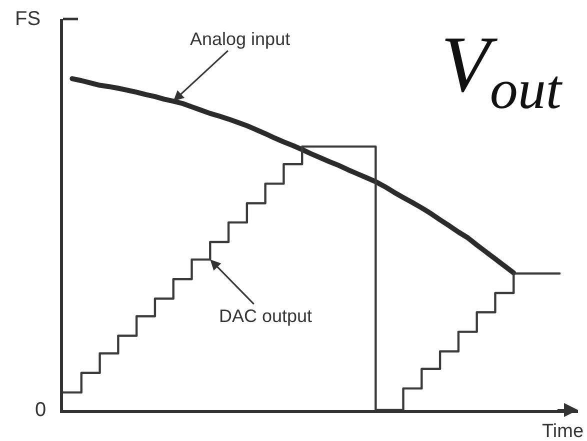  I want to click on y-axis-title: V$_{out}$, so click(502, 71).